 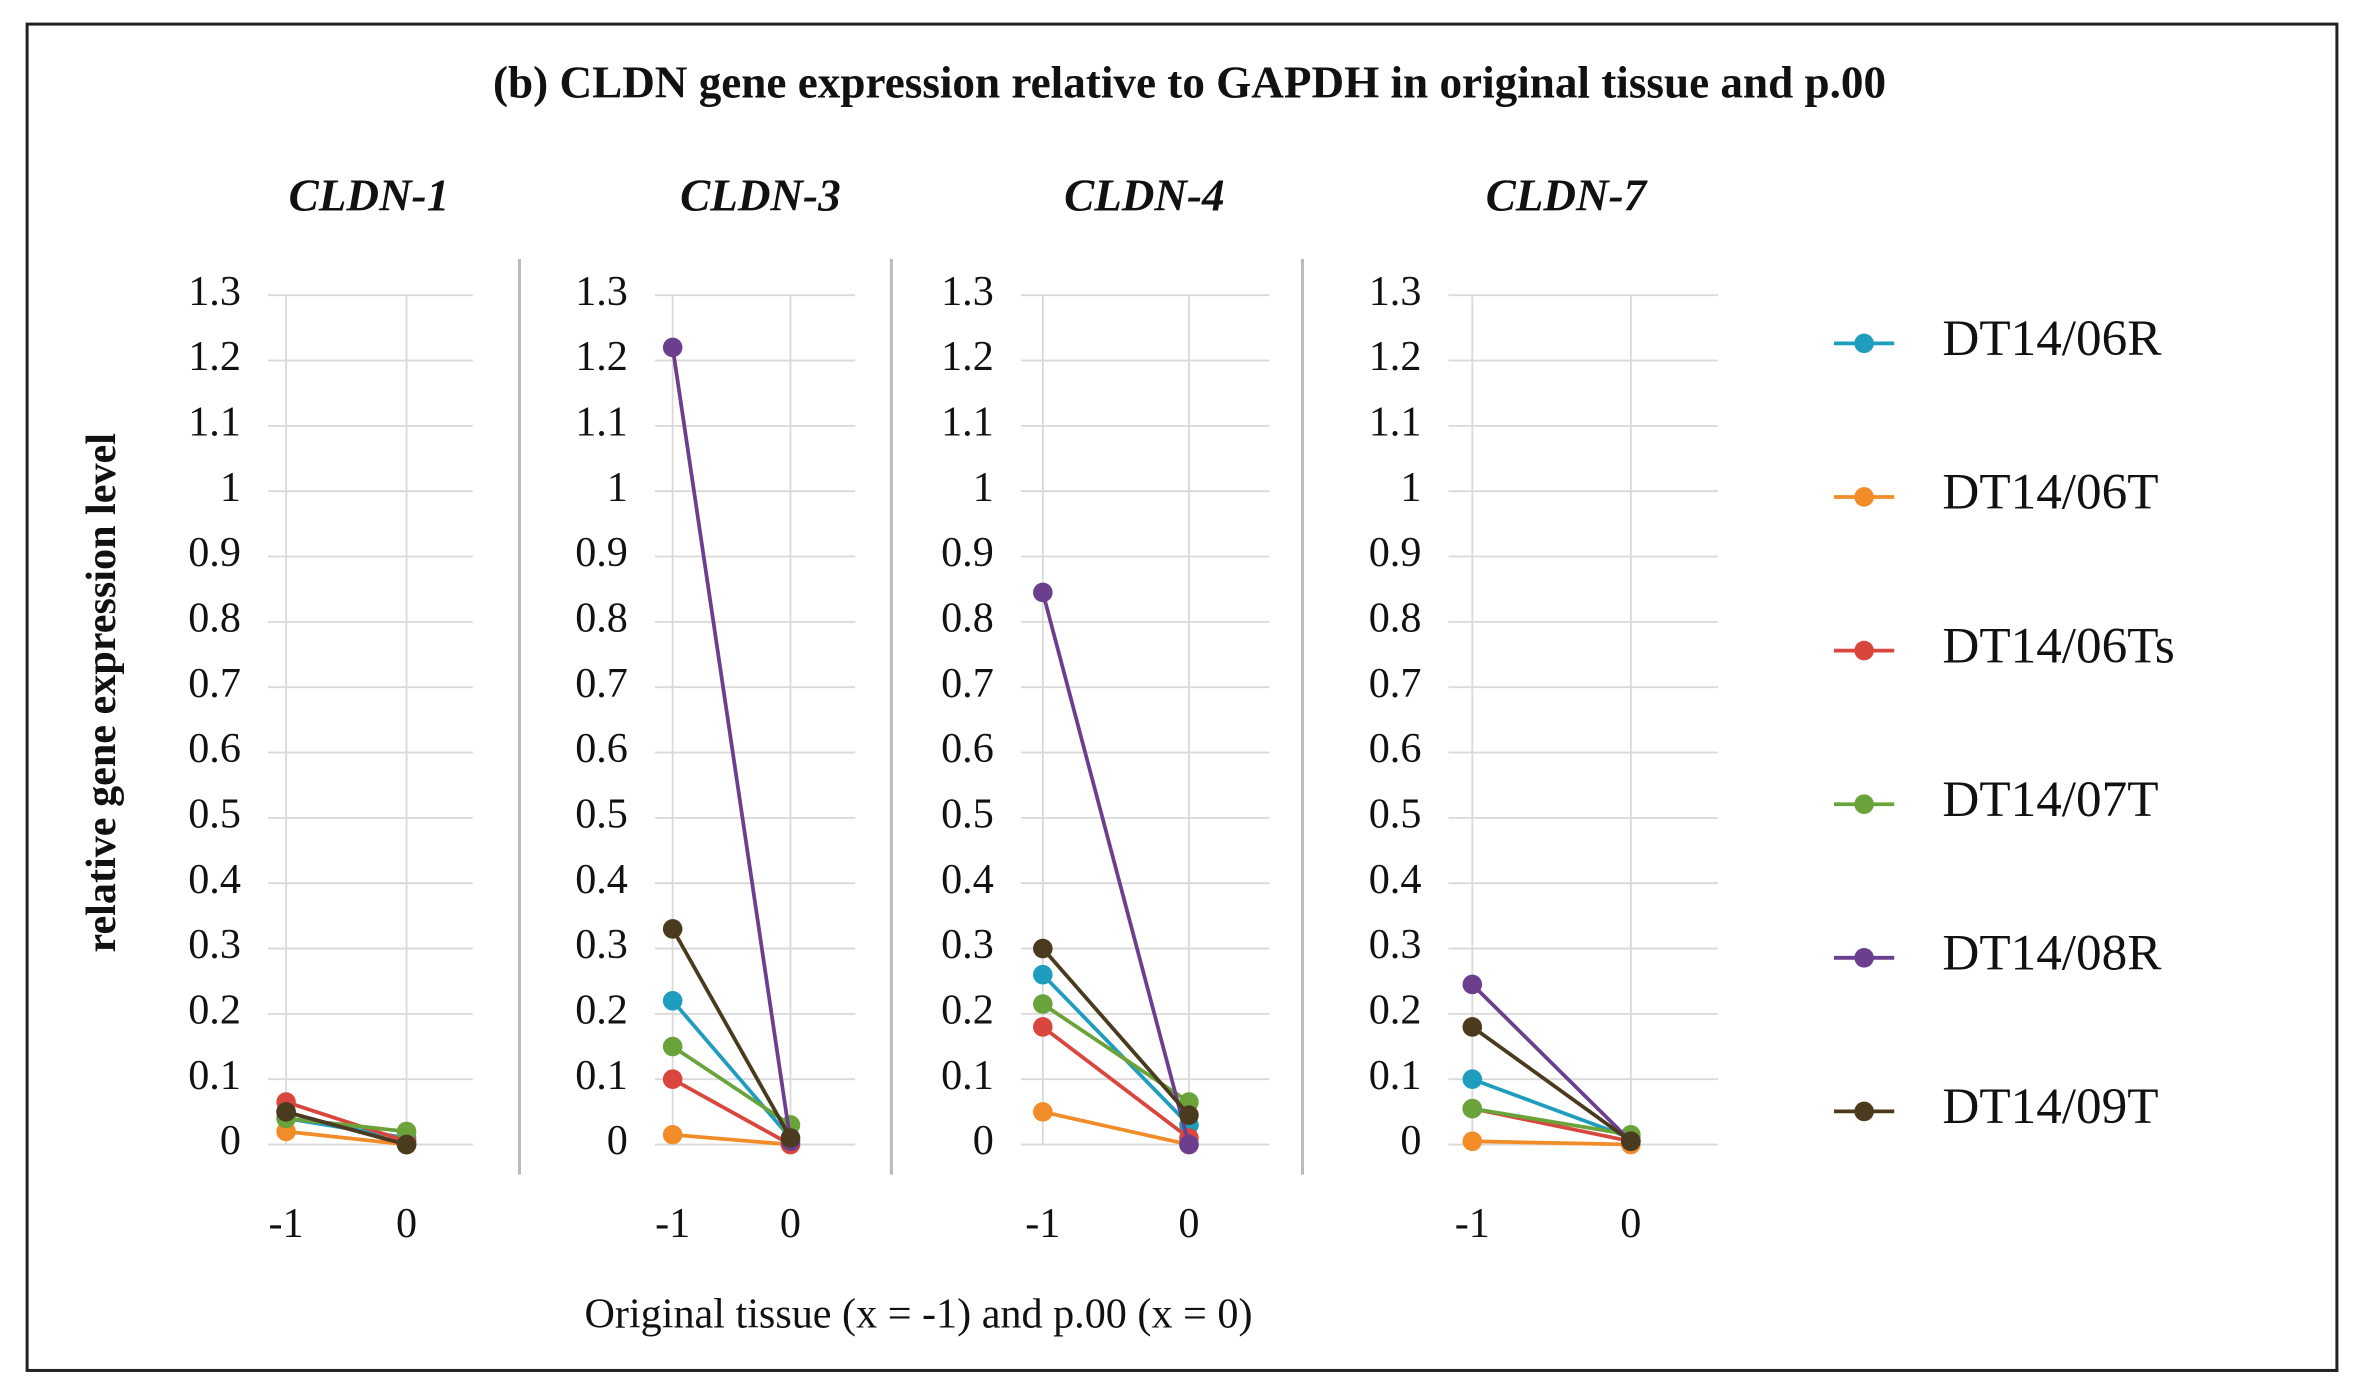 What do you see at coordinates (1567, 196) in the screenshot?
I see `panel-title: CLDN-7` at bounding box center [1567, 196].